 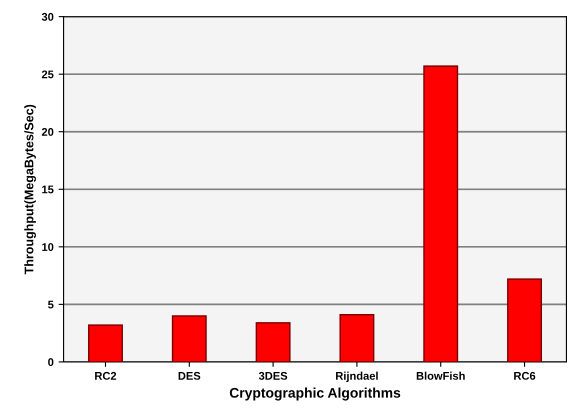 I want to click on y-tick-label: 5, so click(x=51, y=304).